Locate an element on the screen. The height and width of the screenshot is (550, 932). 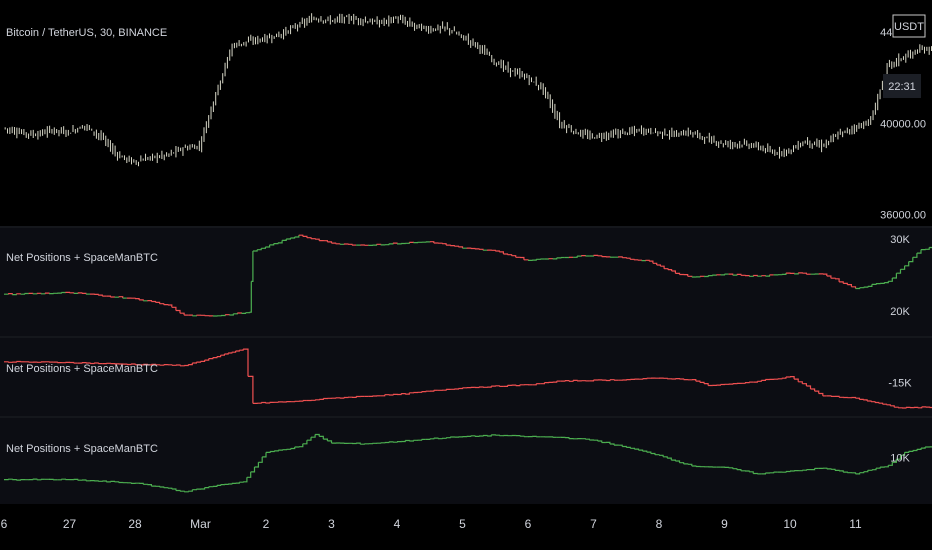
x-axis-tick-label: 4 is located at coordinates (397, 524).